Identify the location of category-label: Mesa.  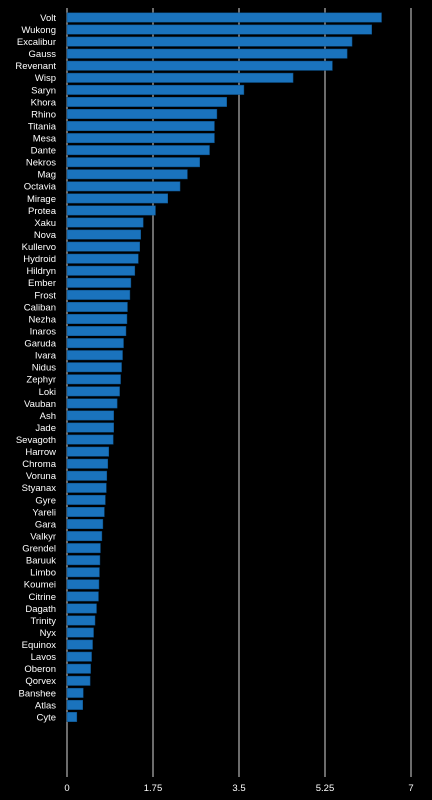
(45, 139).